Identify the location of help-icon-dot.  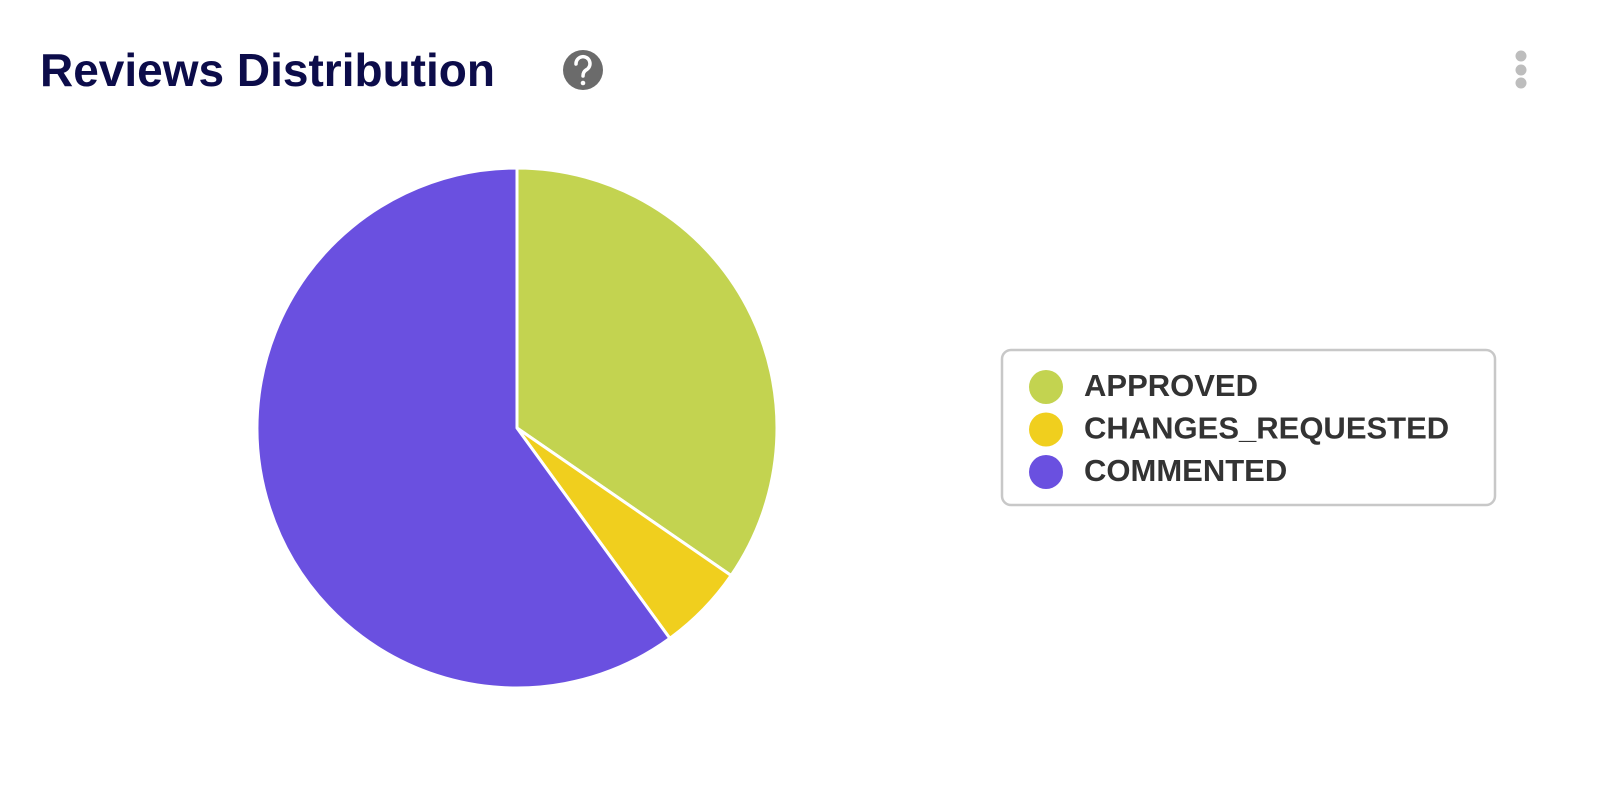
(583, 83).